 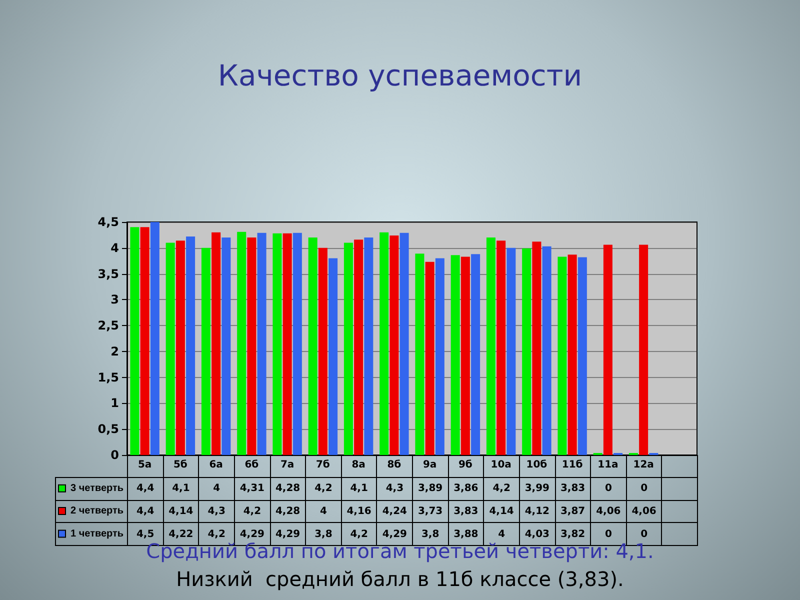 What do you see at coordinates (466, 512) in the screenshot?
I see `data-label: 3,83` at bounding box center [466, 512].